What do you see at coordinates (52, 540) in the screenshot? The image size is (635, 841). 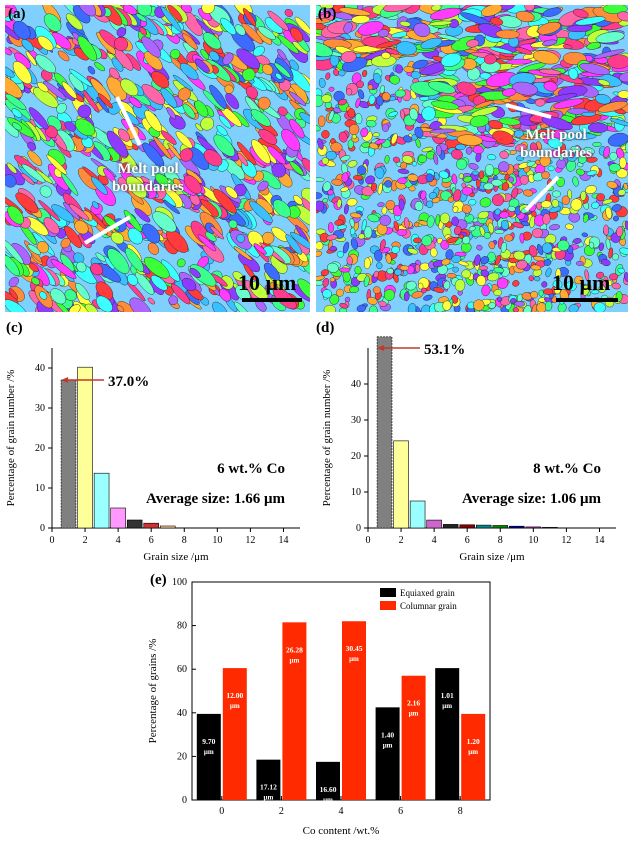 I see `x-tick-label: 0` at bounding box center [52, 540].